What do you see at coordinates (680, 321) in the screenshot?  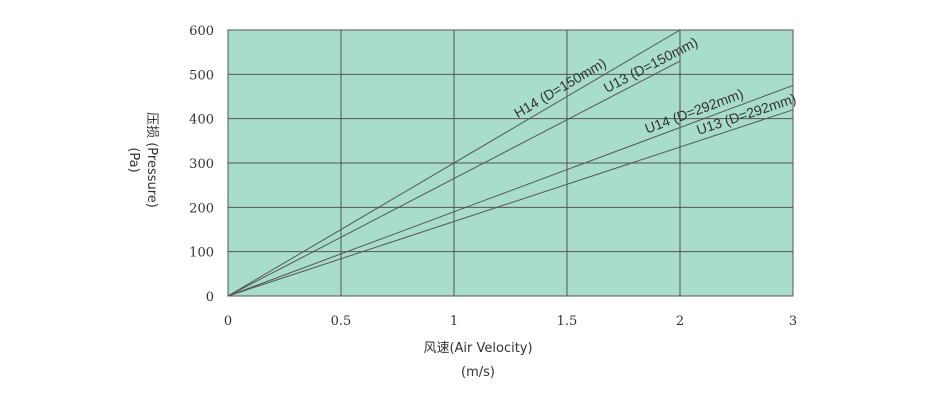 I see `x-tick-label: 2` at bounding box center [680, 321].